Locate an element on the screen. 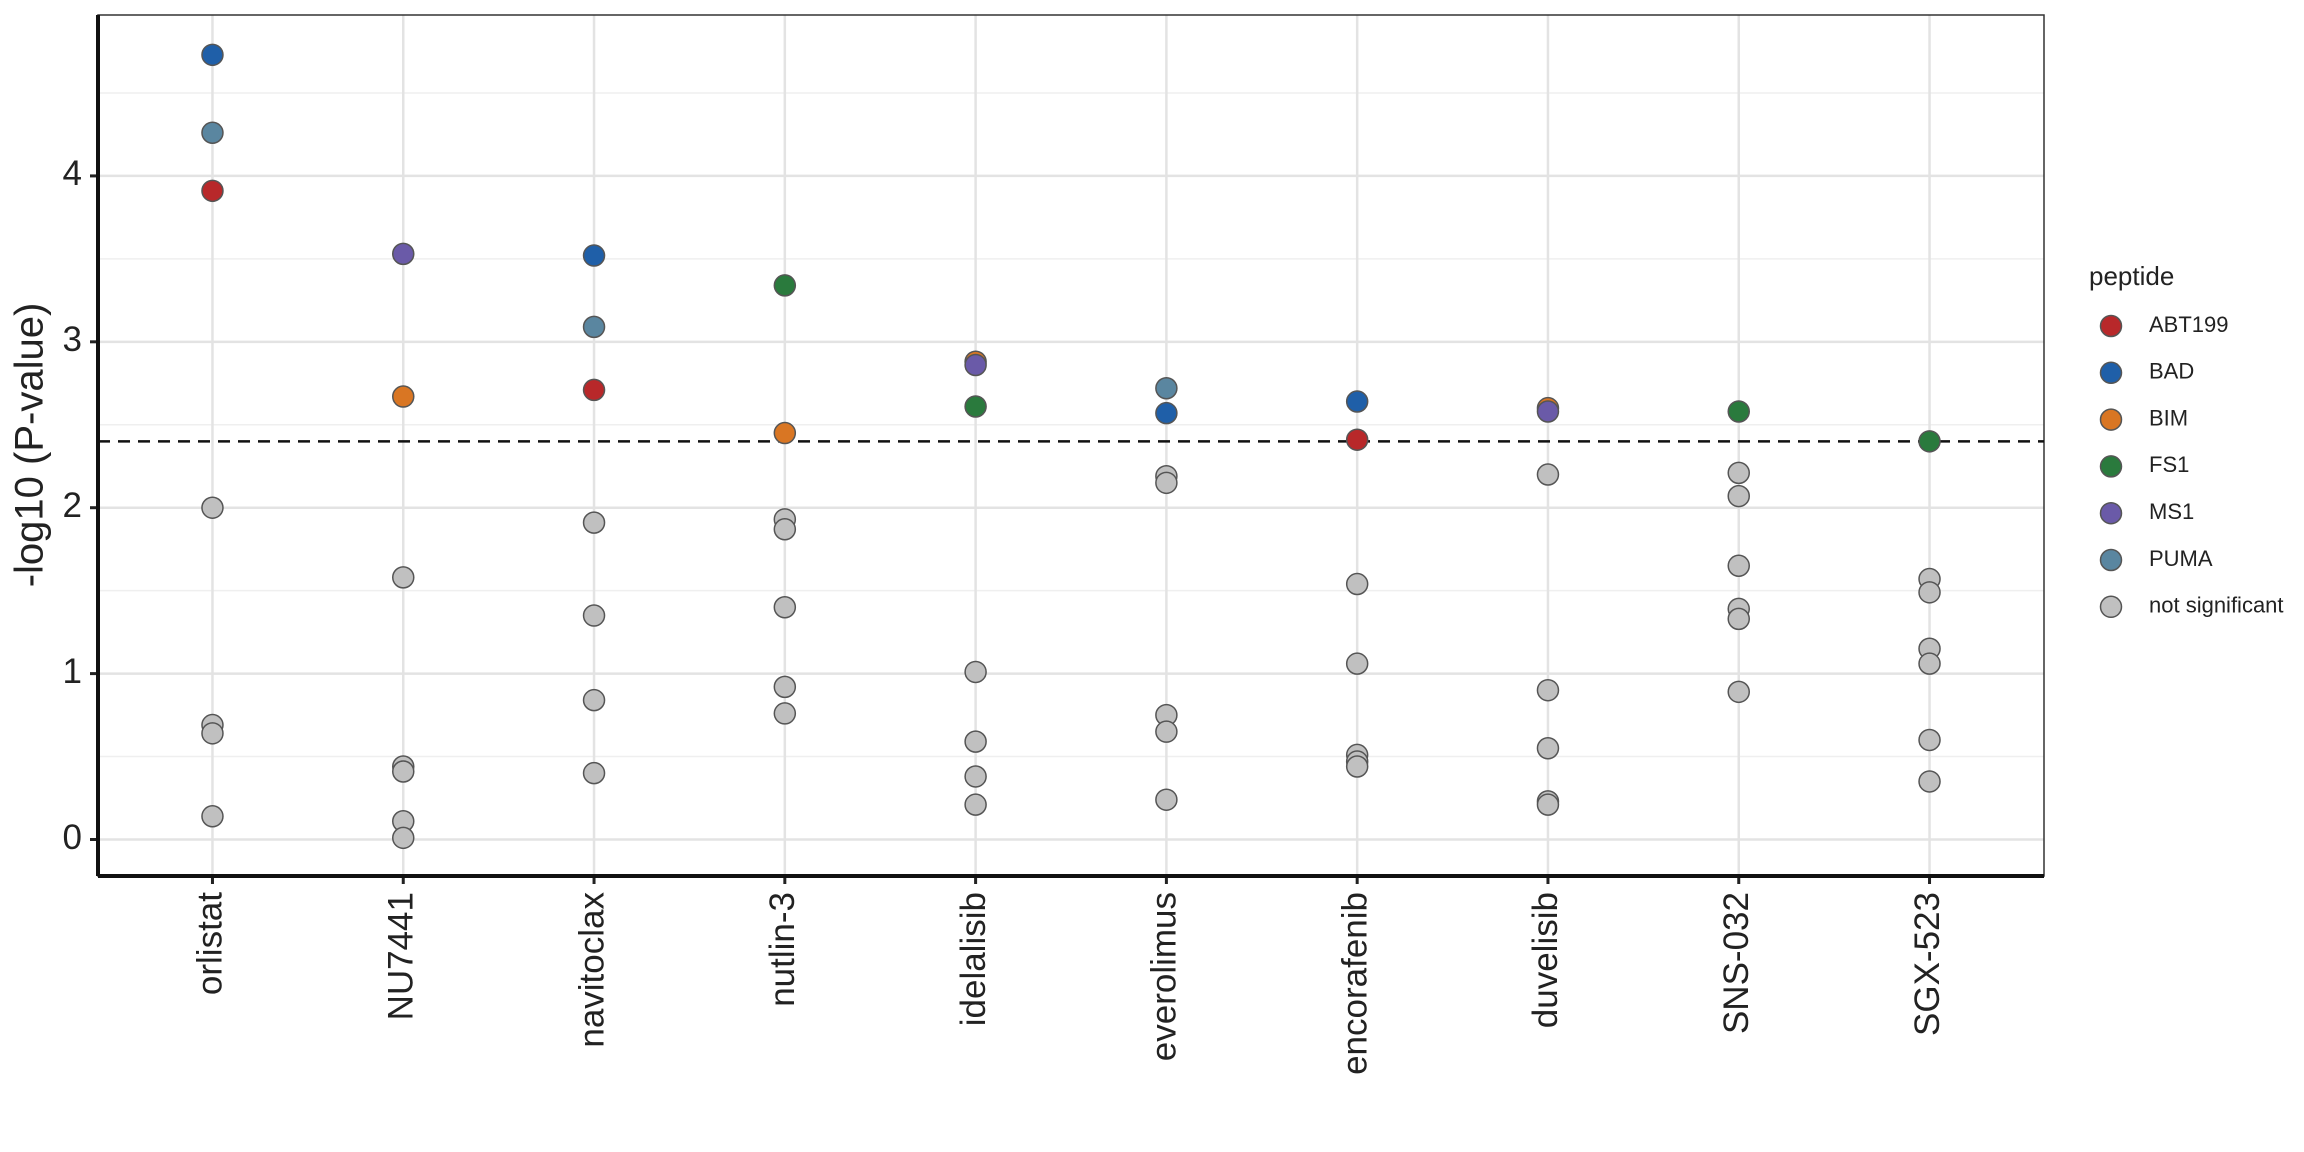 The image size is (2304, 1152). x-tick-label: encorafenib is located at coordinates (1354, 983).